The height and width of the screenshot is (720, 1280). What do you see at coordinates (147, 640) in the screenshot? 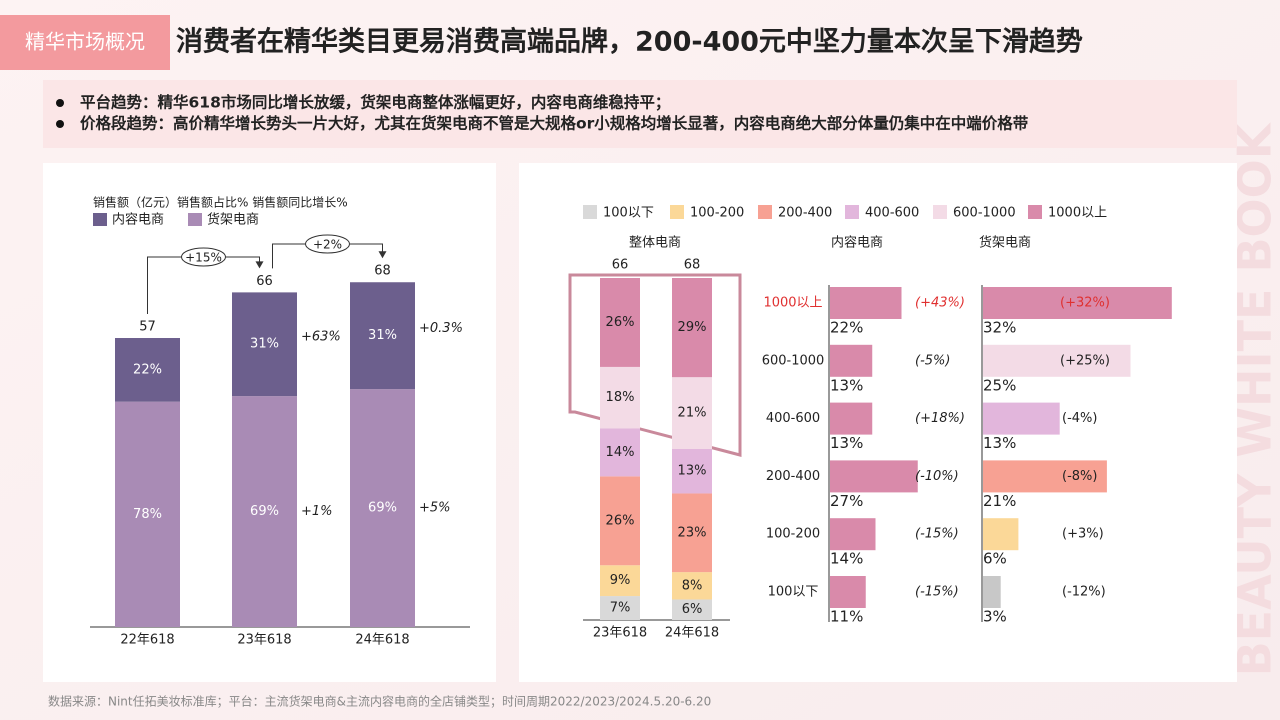
I see `x-tick-label: 22年618` at bounding box center [147, 640].